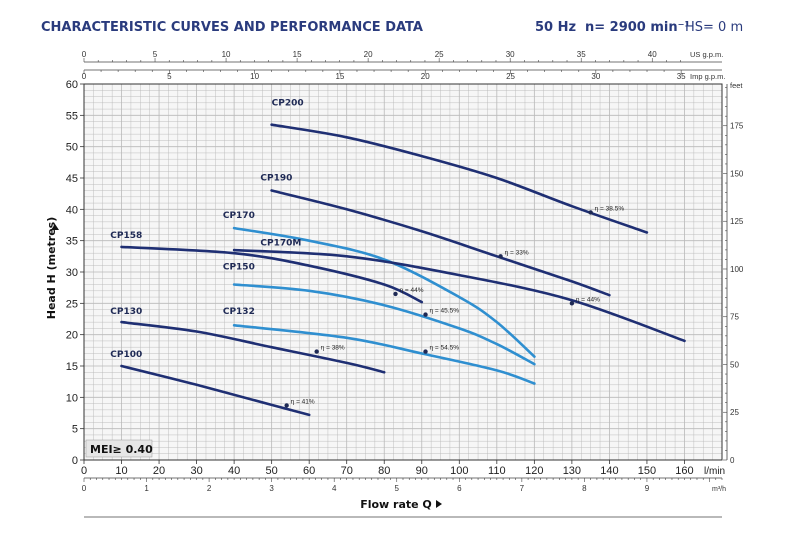 Image resolution: width=790 pixels, height=537 pixels. I want to click on efficiency-label: η = 38.5%, so click(610, 208).